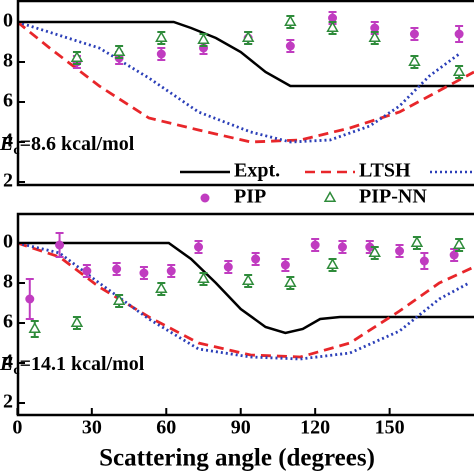 The width and height of the screenshot is (474, 474). What do you see at coordinates (241, 428) in the screenshot?
I see `x-tick-label: 90` at bounding box center [241, 428].